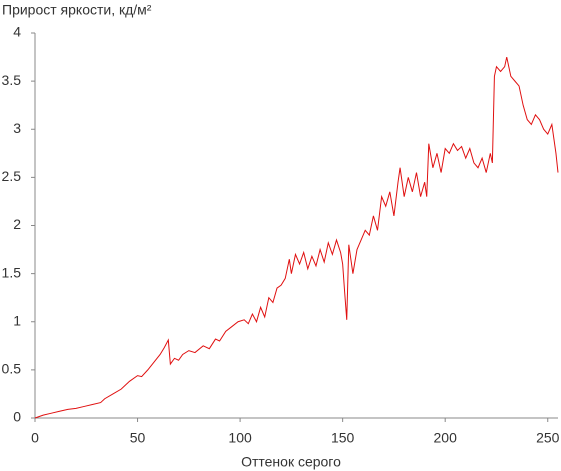 The image size is (561, 471). What do you see at coordinates (548, 438) in the screenshot?
I see `x-tick-label: 250` at bounding box center [548, 438].